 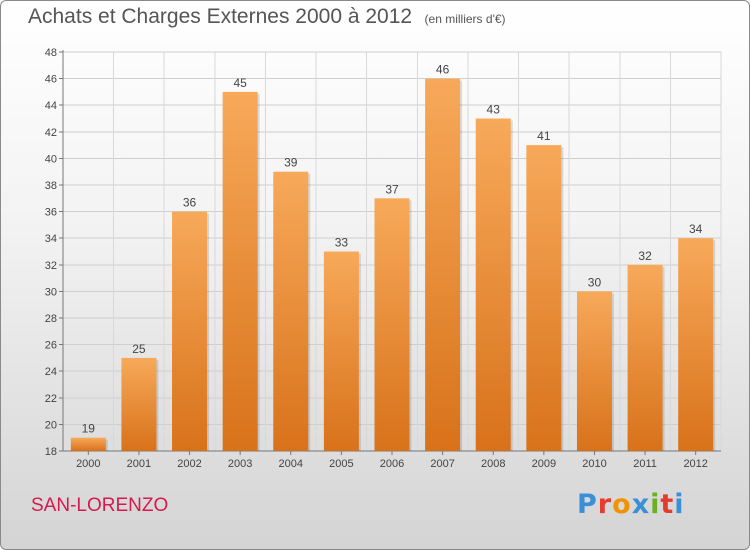 I want to click on value-label: 19, so click(x=89, y=429).